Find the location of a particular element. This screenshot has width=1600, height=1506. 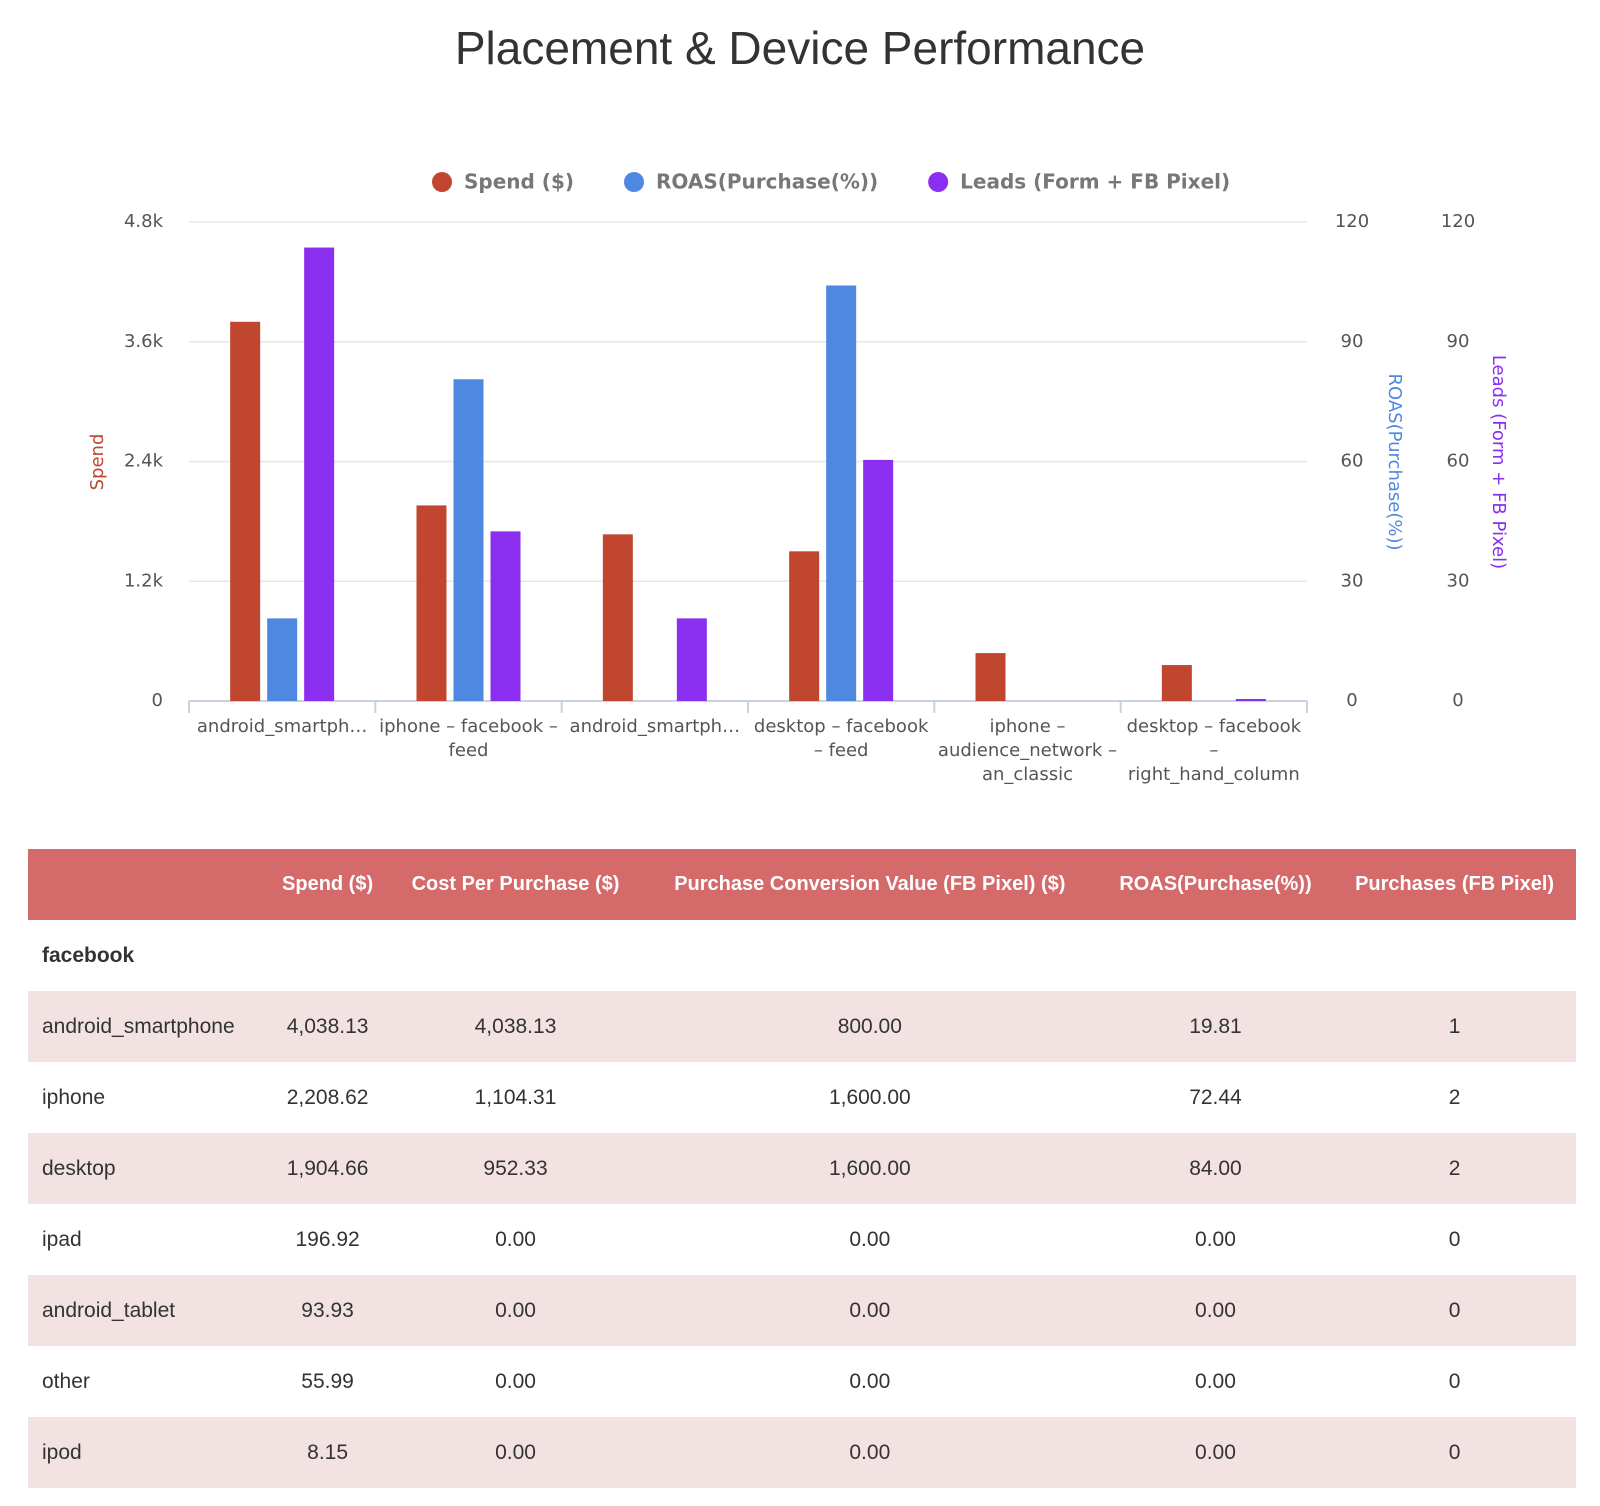

table-cell: 8.15 is located at coordinates (327, 1452).